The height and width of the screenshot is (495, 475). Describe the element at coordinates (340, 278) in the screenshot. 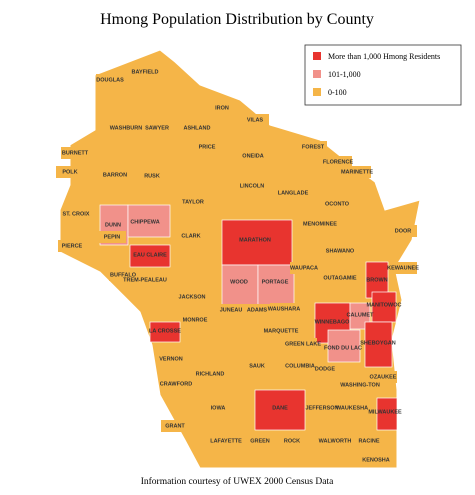

I see `county-label: OUTAGAMIE` at that location.